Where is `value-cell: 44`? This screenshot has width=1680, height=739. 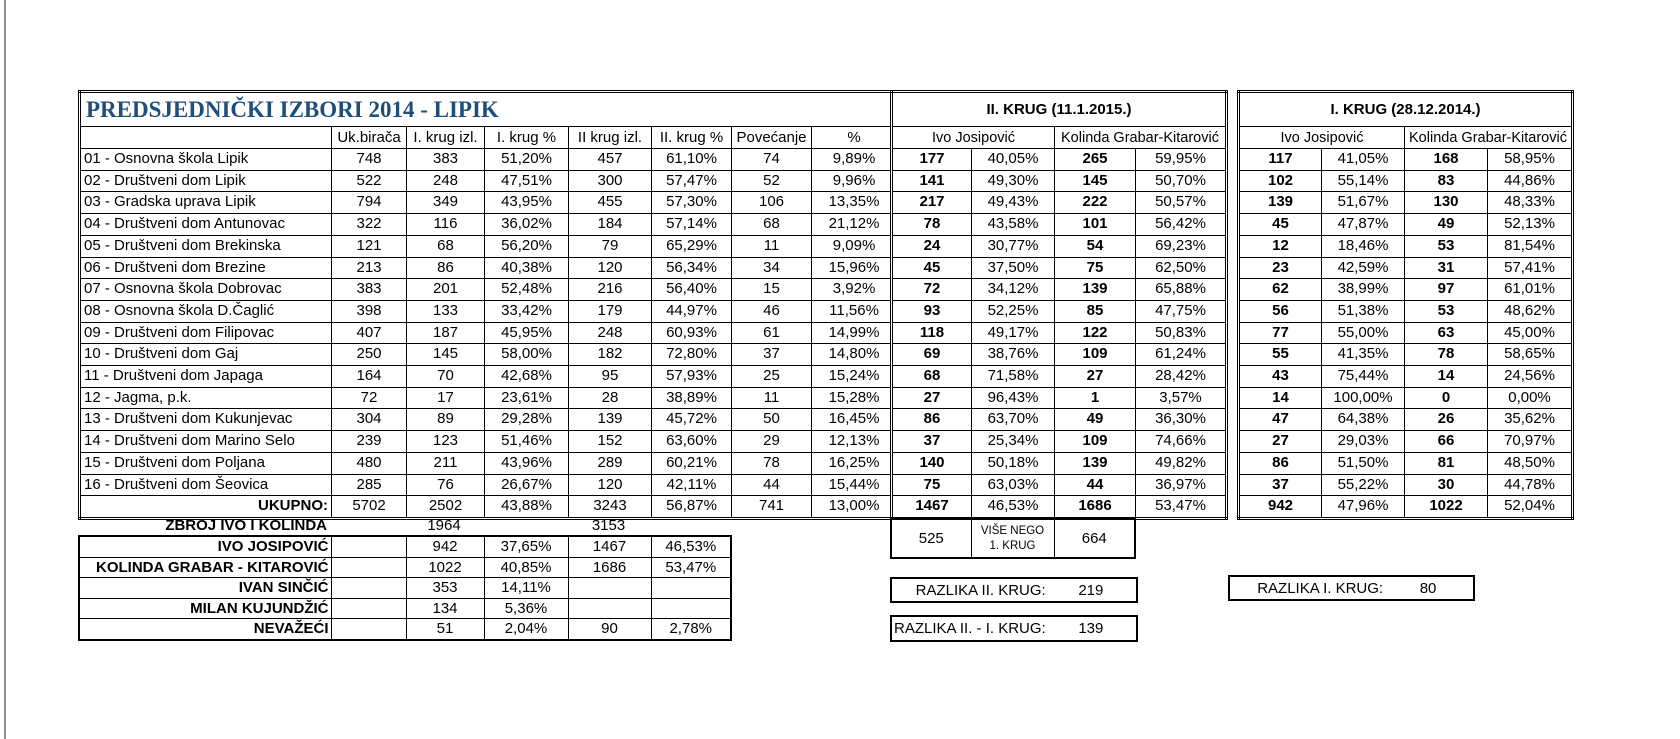 value-cell: 44 is located at coordinates (771, 485).